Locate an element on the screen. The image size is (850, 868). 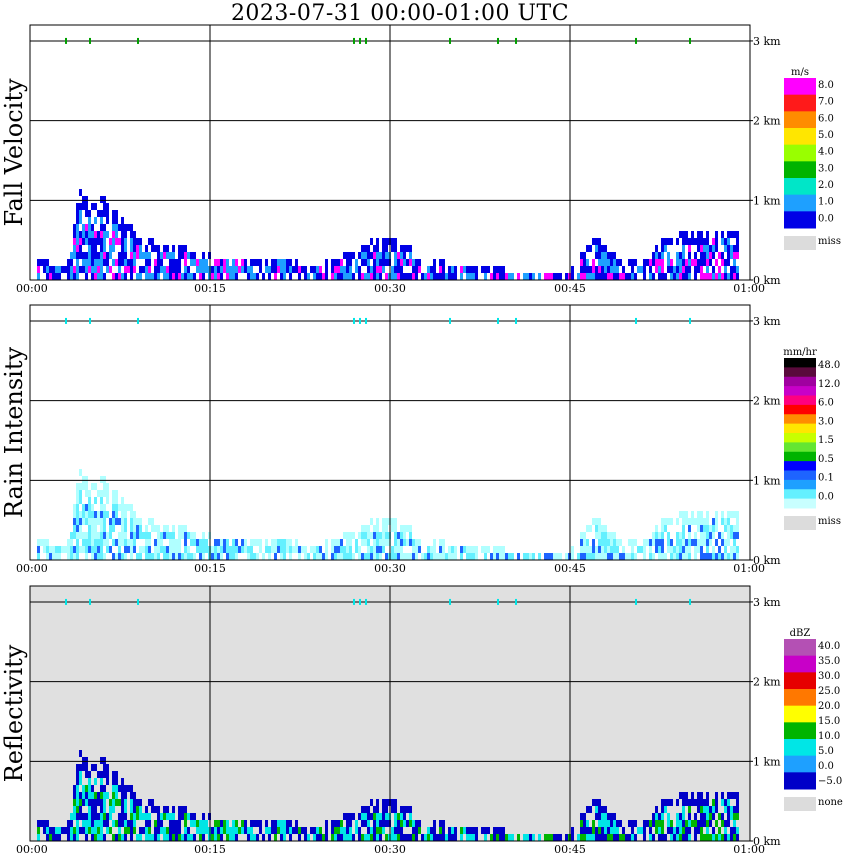
legend-value: 6.0 is located at coordinates (826, 118).